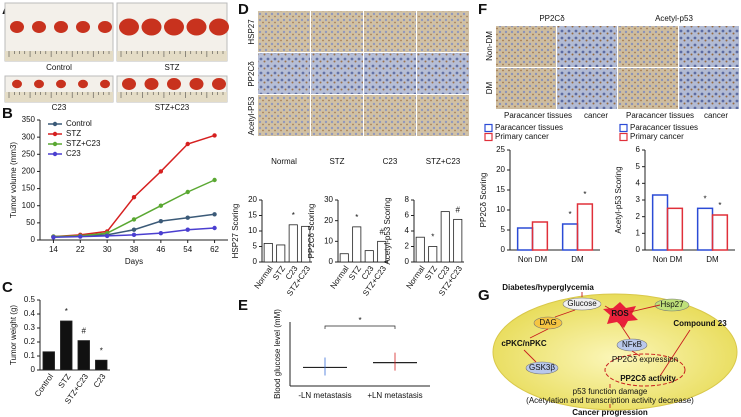  What do you see at coordinates (500, 149) in the screenshot?
I see `y-tick-label: 25` at bounding box center [500, 149].